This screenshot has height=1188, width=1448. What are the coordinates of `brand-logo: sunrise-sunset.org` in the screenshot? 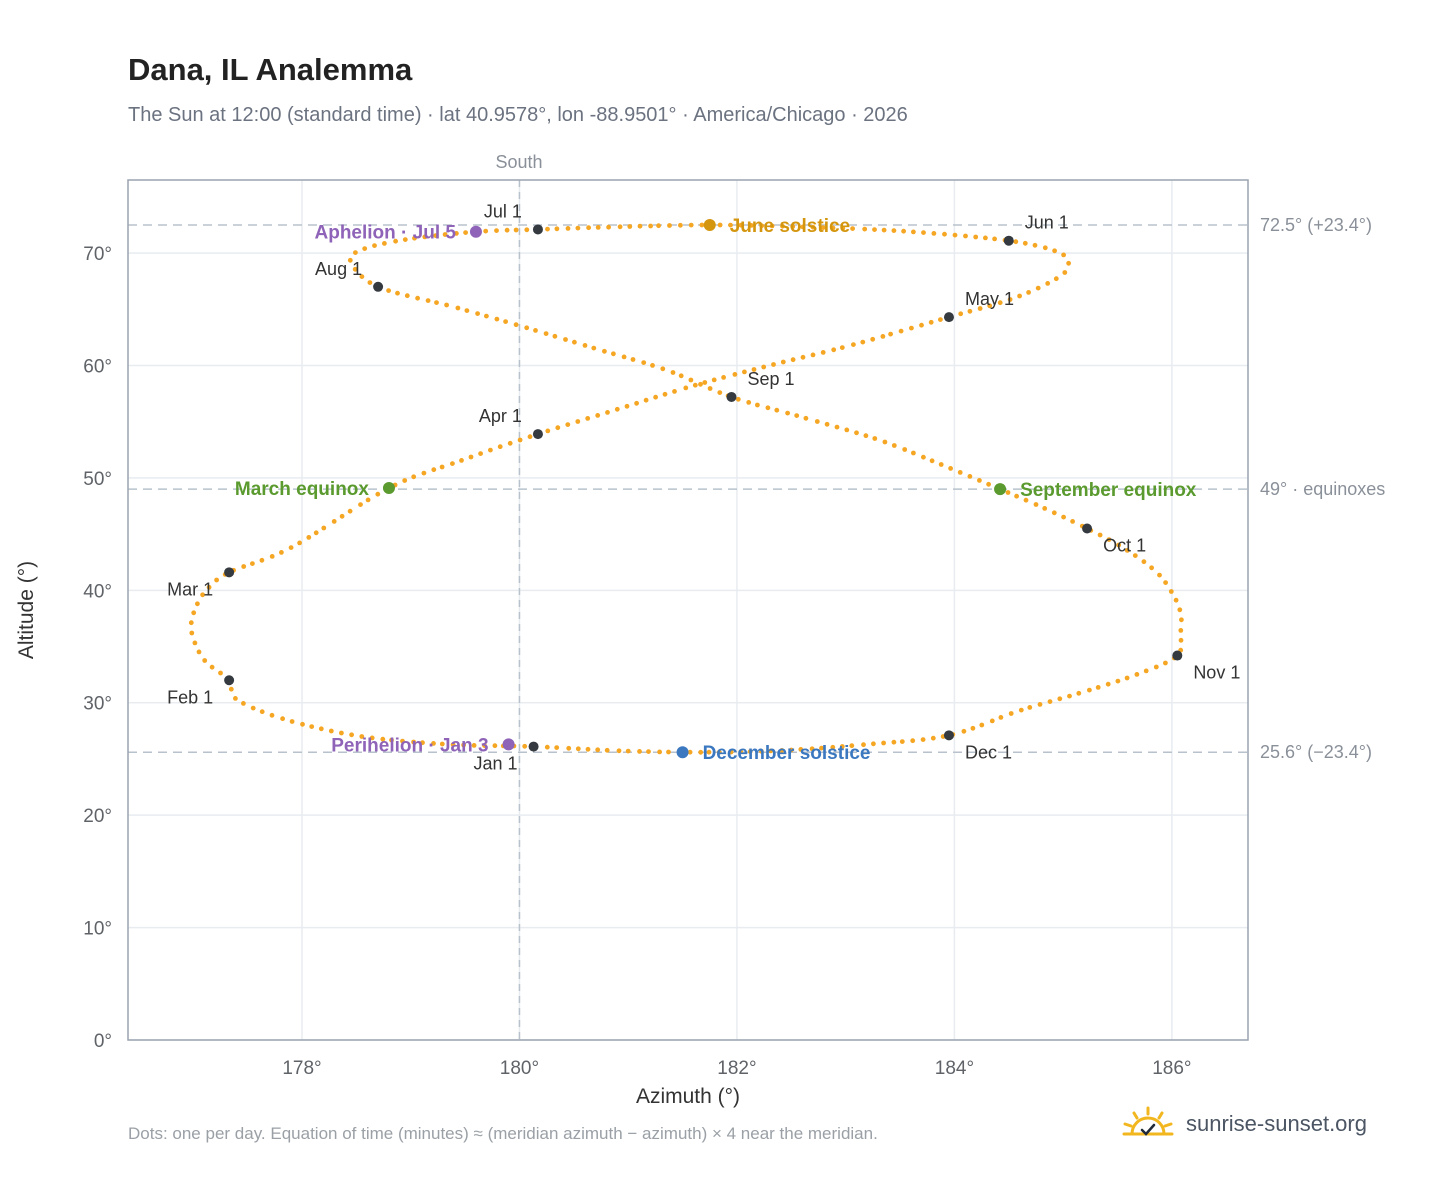 It's located at (1243, 1124).